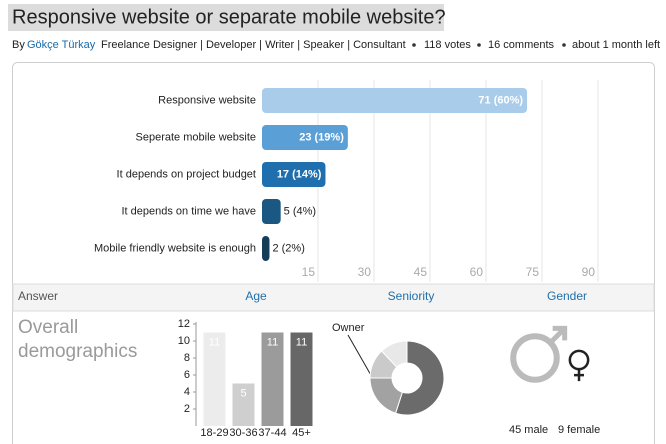 The width and height of the screenshot is (666, 444). Describe the element at coordinates (477, 272) in the screenshot. I see `x-tick-label: 60` at that location.